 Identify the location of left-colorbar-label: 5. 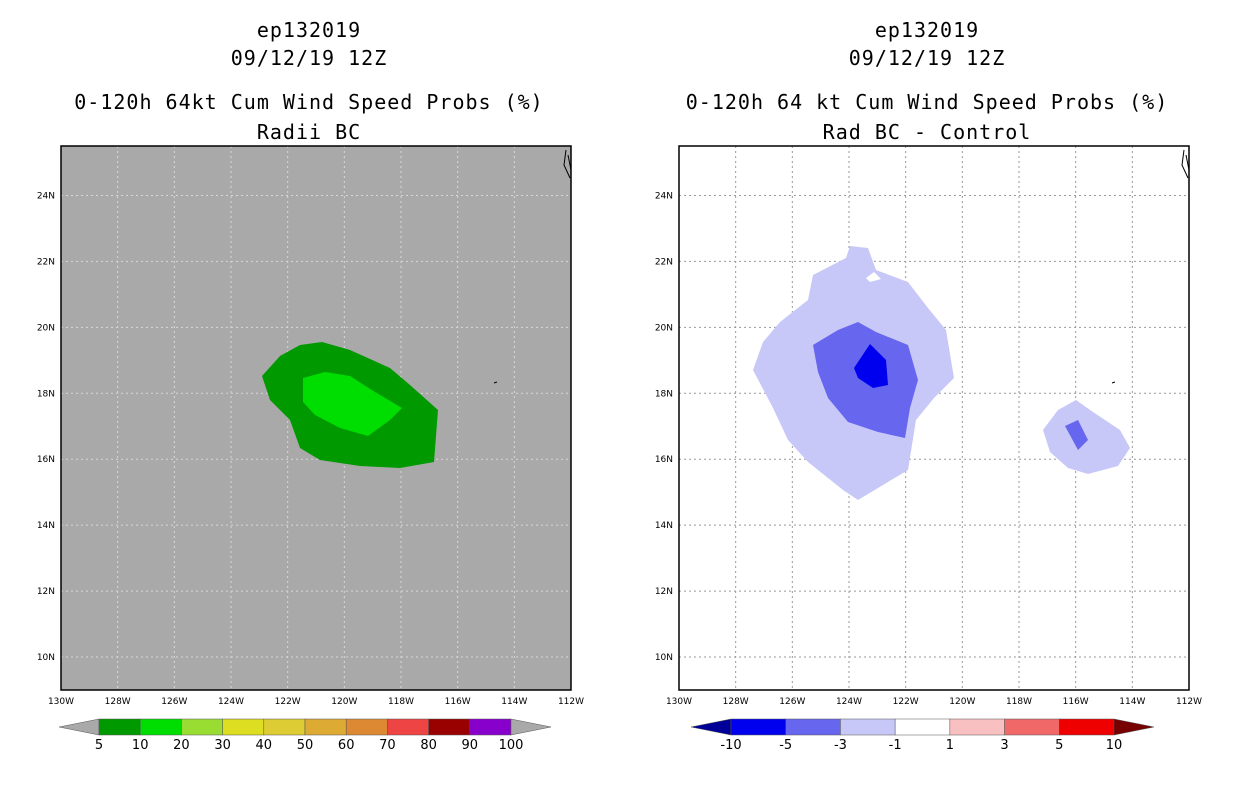
(99, 745).